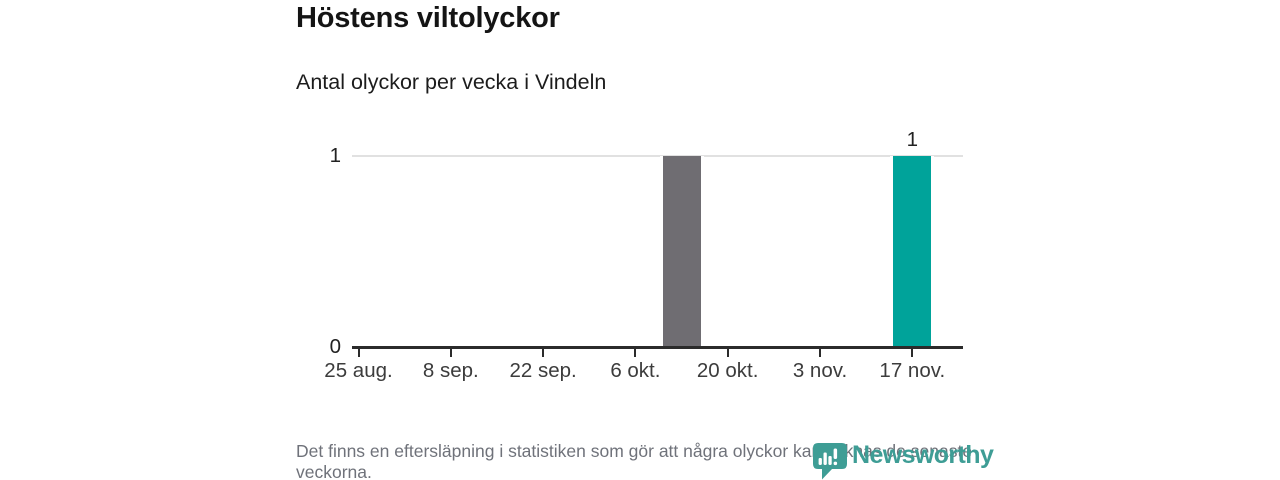 The width and height of the screenshot is (1280, 480). I want to click on bar-17nov, so click(912, 251).